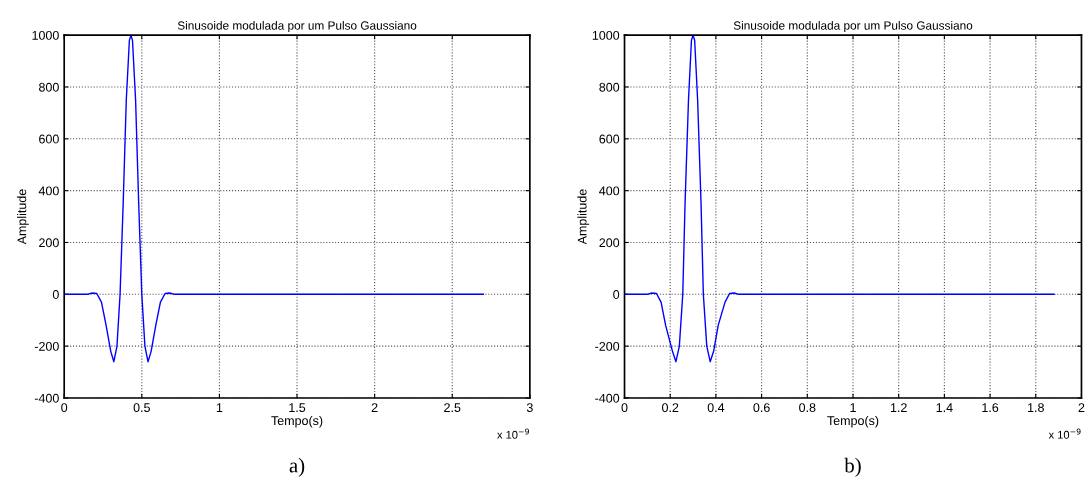  I want to click on text: a), so click(297, 467).